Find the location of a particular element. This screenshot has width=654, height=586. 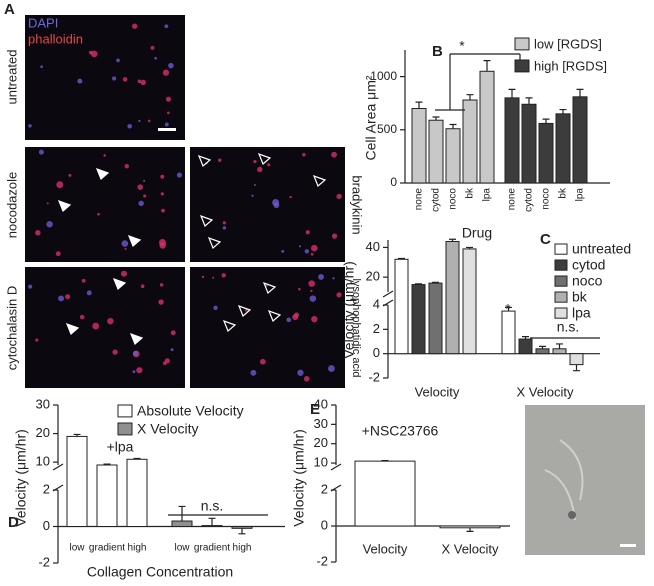

annotation: * is located at coordinates (508, 309).